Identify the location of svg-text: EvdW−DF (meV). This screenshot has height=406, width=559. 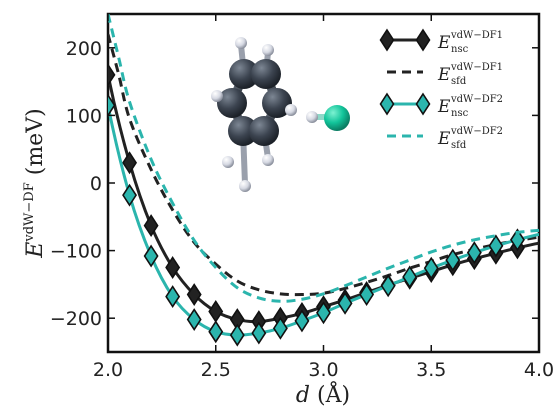
(35, 183).